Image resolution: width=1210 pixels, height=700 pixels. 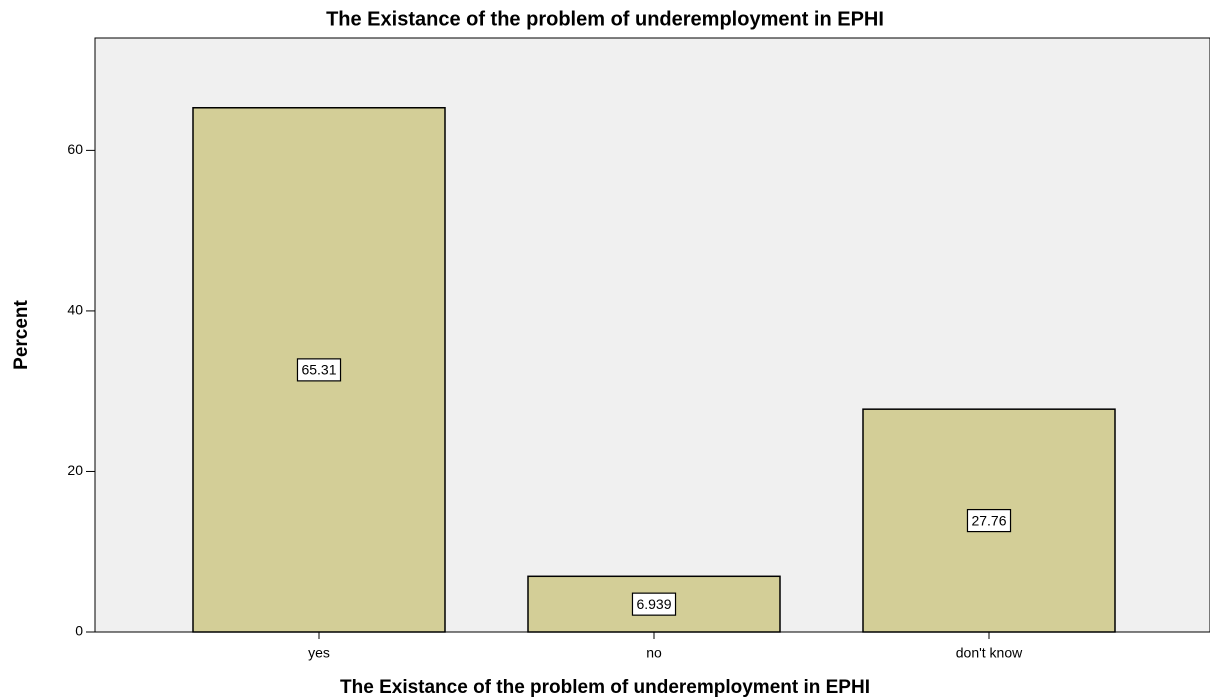 I want to click on y-tick-label: 40, so click(x=75, y=310).